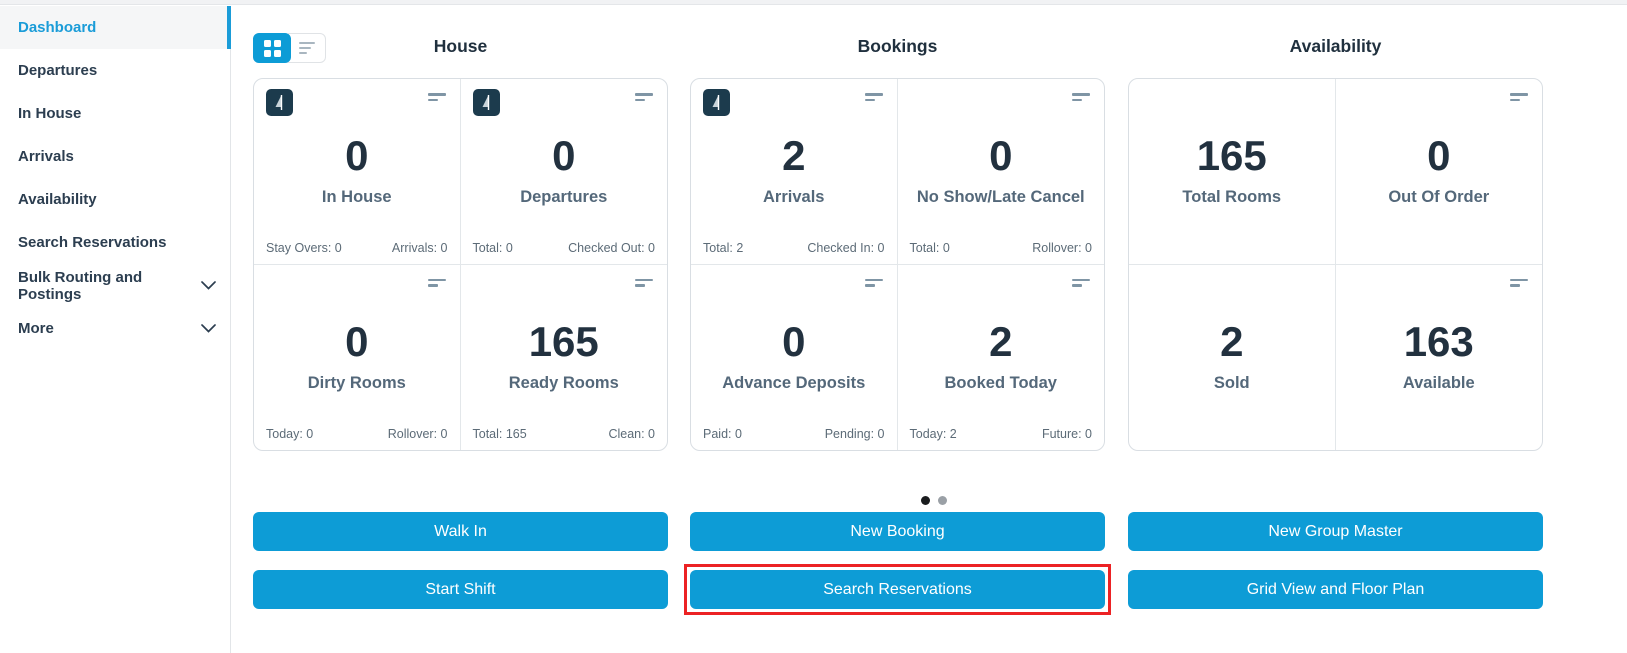  Describe the element at coordinates (723, 247) in the screenshot. I see `footer-stat-left: Total: 2` at that location.